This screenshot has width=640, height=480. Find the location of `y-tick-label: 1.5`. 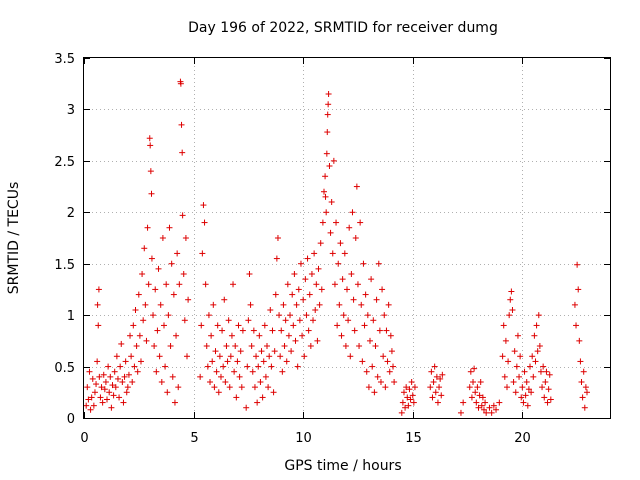

y-tick-label: 1.5 is located at coordinates (64, 265).